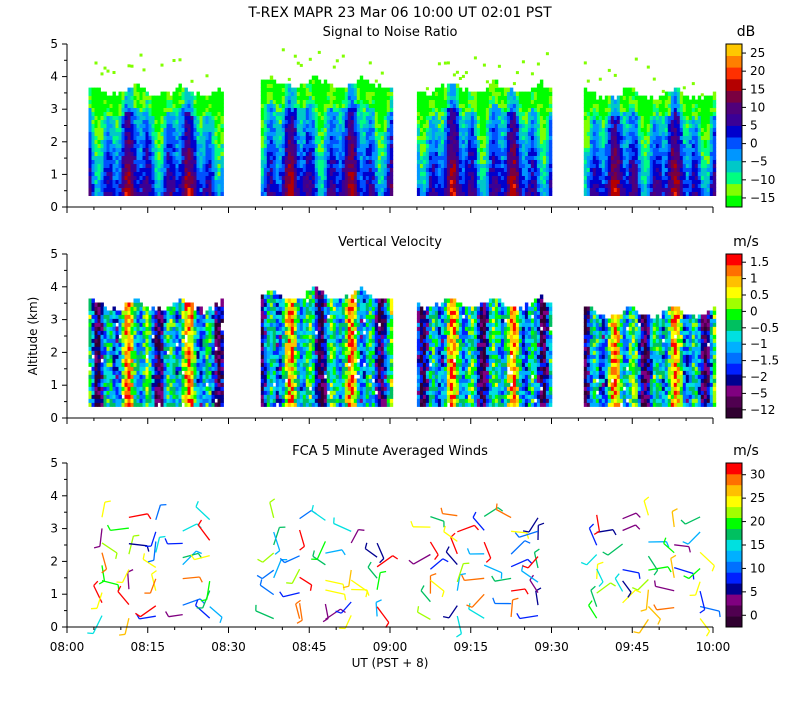 Image resolution: width=800 pixels, height=704 pixels. I want to click on colorbar-swatch, so click(734, 62).